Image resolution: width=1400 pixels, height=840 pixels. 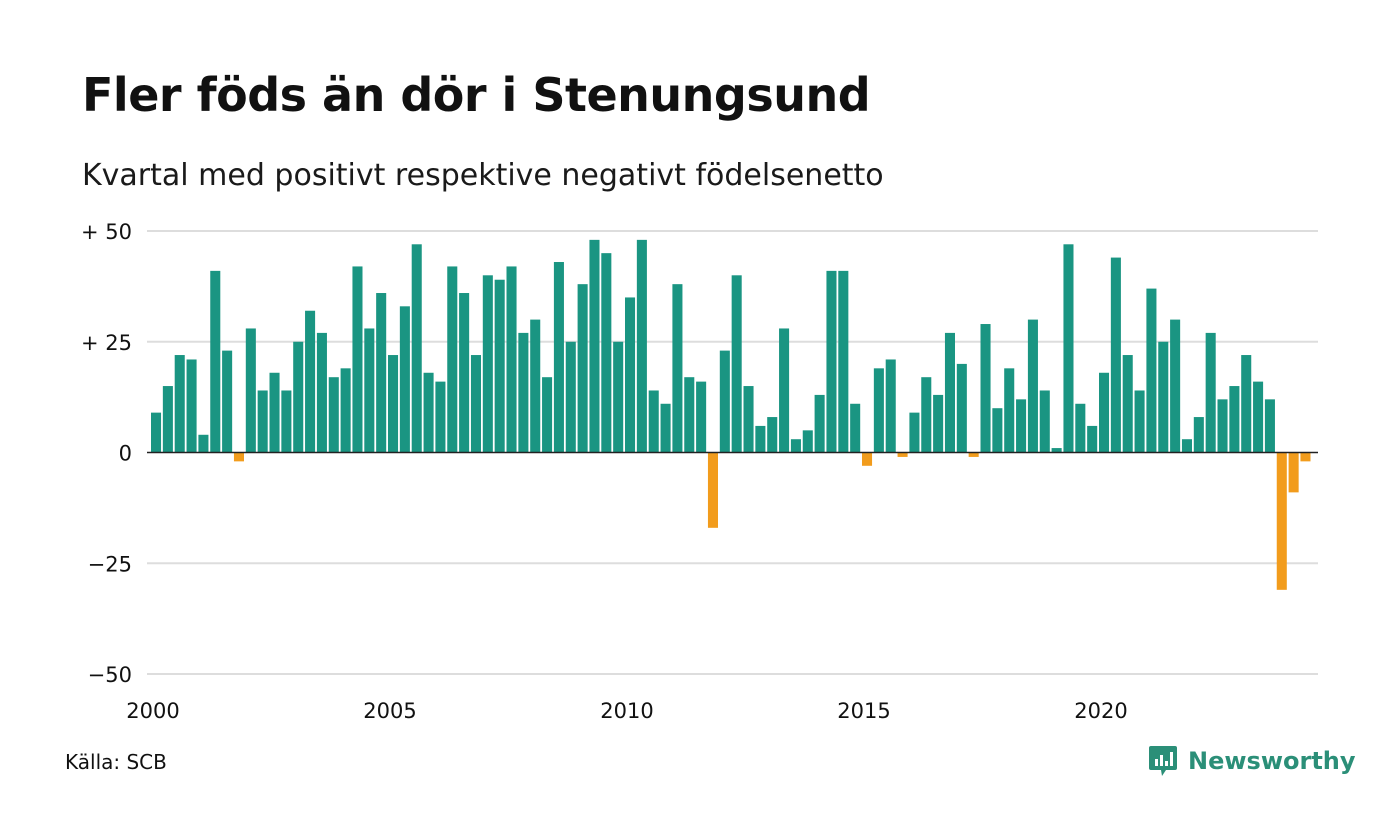 I want to click on y-tick-label: −50, so click(x=110, y=675).